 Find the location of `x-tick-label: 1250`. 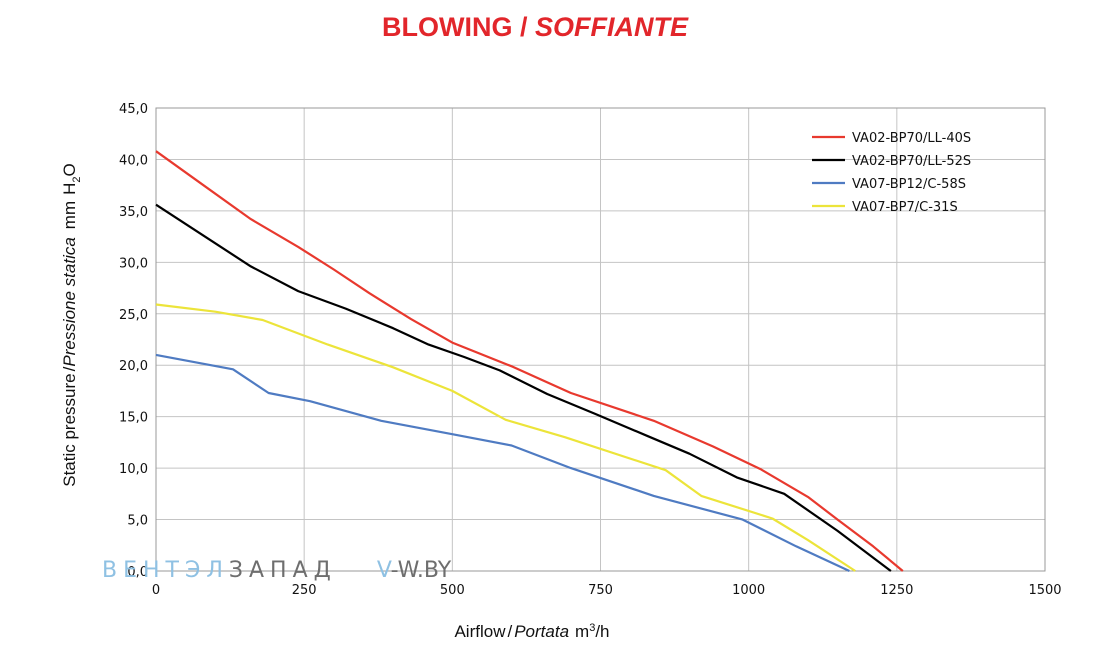

x-tick-label: 1250 is located at coordinates (896, 590).